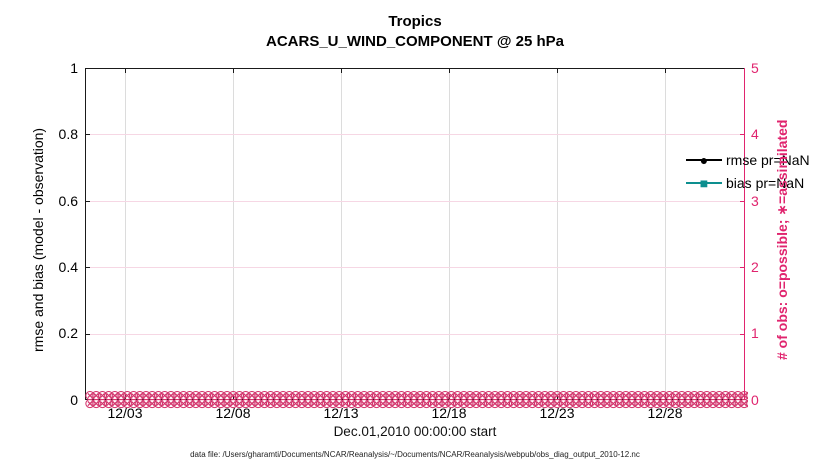 Image resolution: width=830 pixels, height=470 pixels. What do you see at coordinates (755, 400) in the screenshot?
I see `y2-tick-label: 0` at bounding box center [755, 400].